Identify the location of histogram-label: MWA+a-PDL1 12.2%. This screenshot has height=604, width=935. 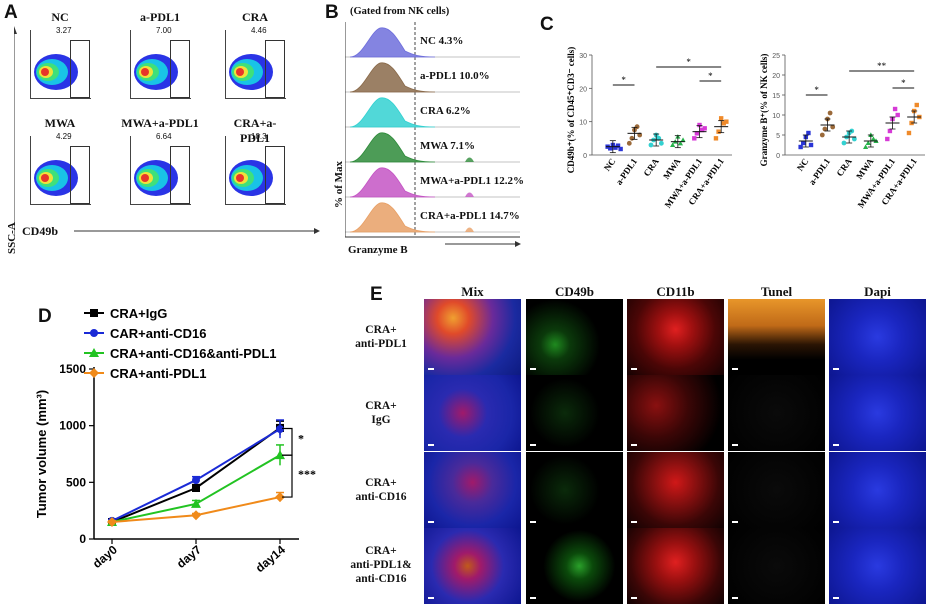
(472, 181).